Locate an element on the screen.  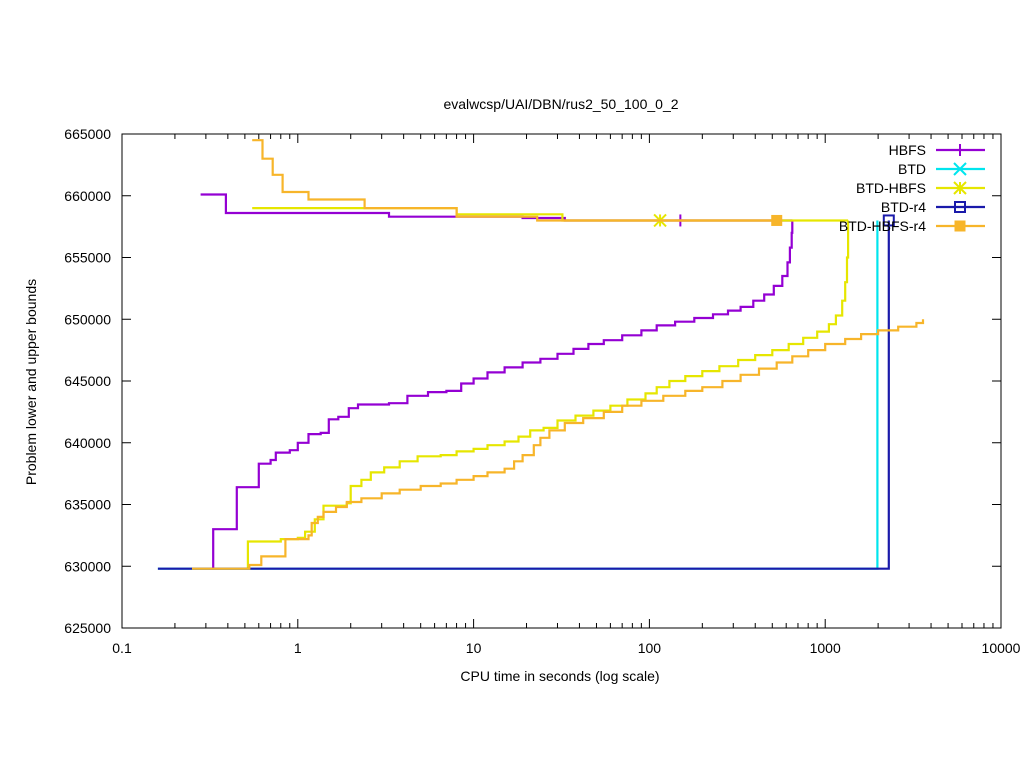
x-tick-label: 1 is located at coordinates (298, 648).